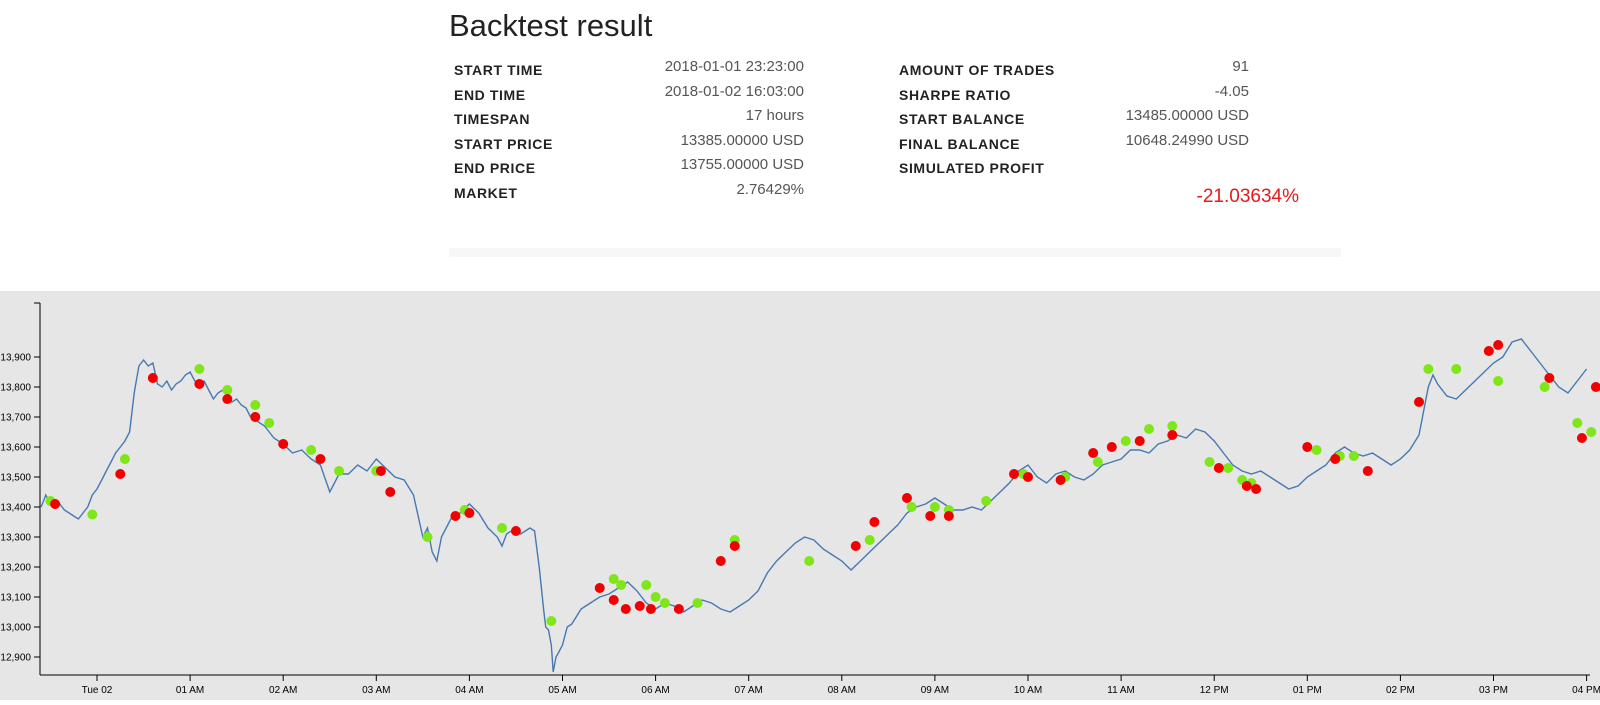 The height and width of the screenshot is (705, 1600). Describe the element at coordinates (1074, 168) in the screenshot. I see `stat-row: SIMULATED PROFIT` at that location.